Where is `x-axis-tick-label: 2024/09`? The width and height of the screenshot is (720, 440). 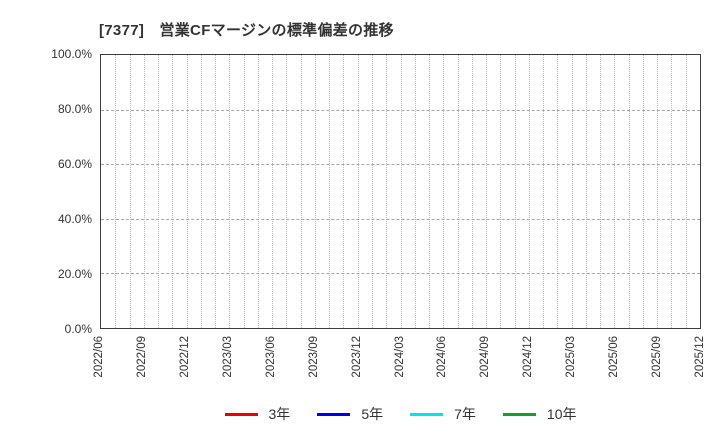 x-axis-tick-label: 2024/09 is located at coordinates (485, 357).